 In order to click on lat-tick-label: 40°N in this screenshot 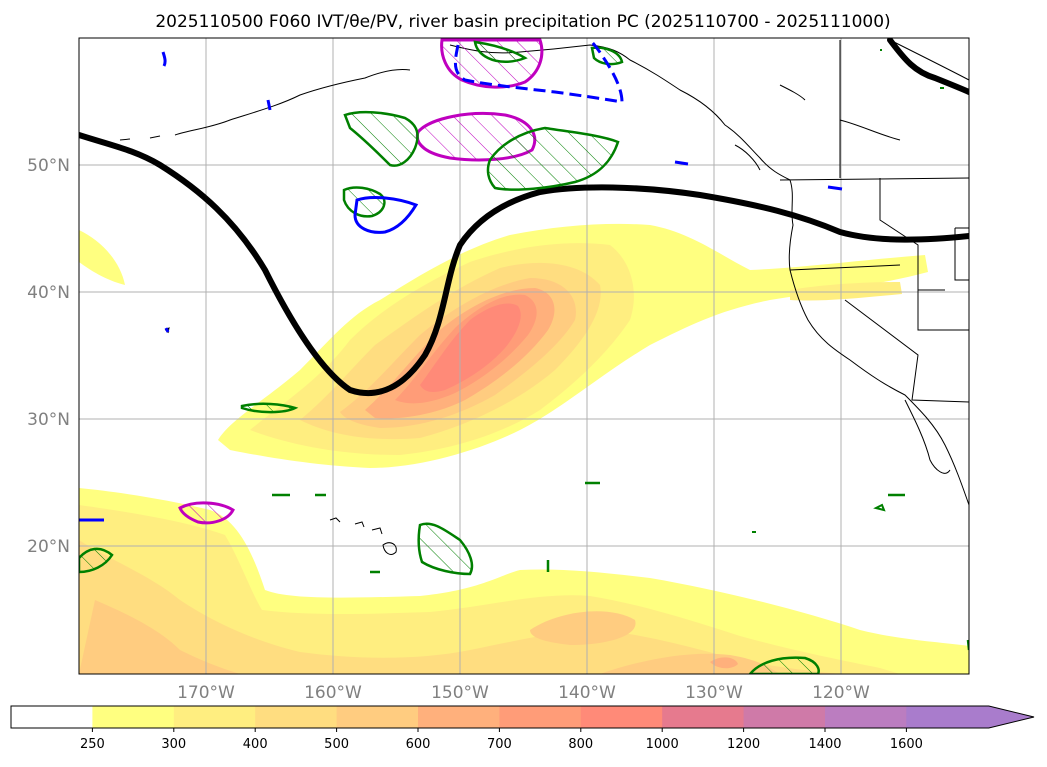, I will do `click(48, 293)`.